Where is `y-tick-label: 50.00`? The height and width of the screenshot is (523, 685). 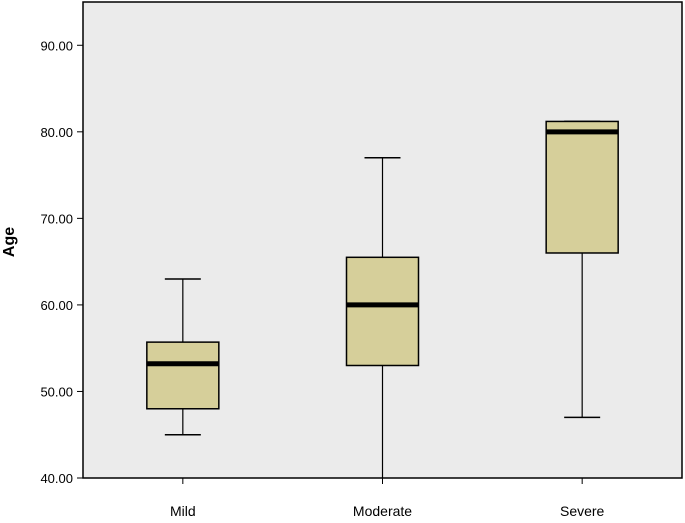
y-tick-label: 50.00 is located at coordinates (56, 391).